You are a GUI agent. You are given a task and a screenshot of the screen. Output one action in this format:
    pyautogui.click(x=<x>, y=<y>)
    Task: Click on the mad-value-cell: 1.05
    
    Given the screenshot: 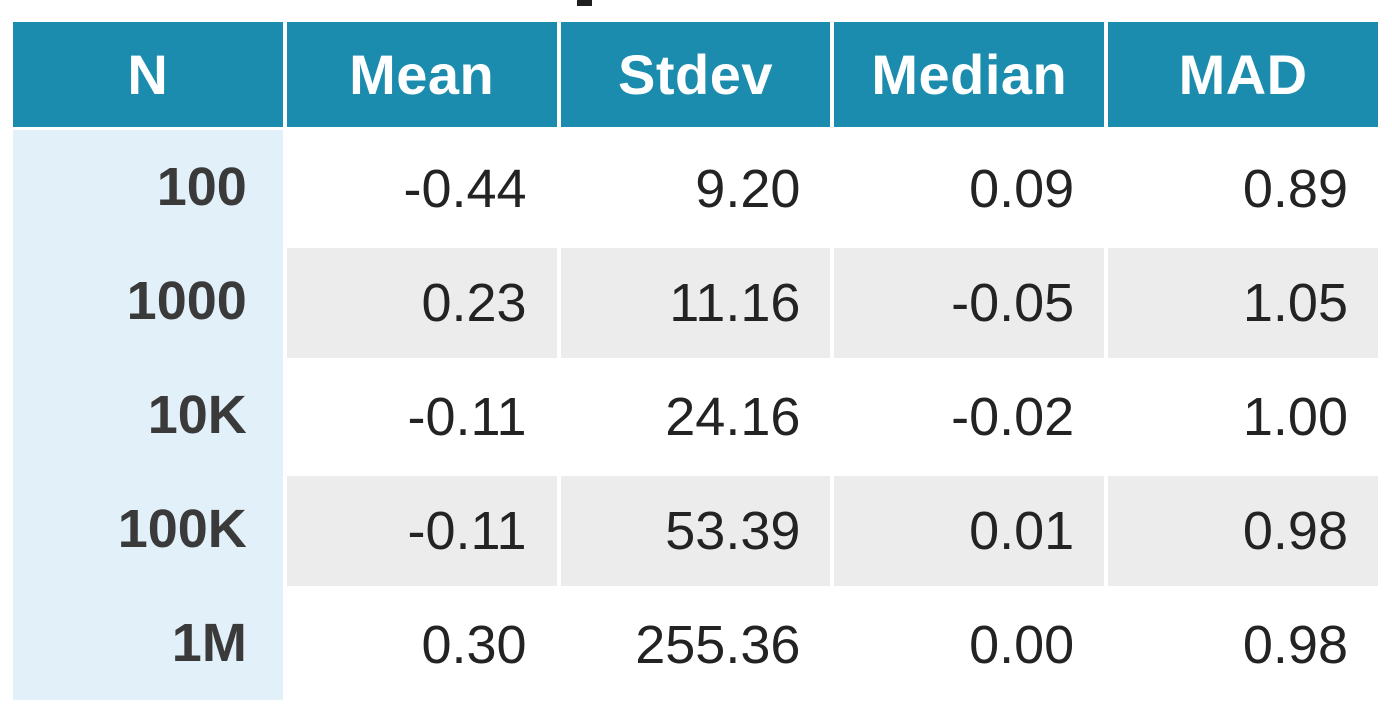 What is the action you would take?
    pyautogui.click(x=1243, y=301)
    